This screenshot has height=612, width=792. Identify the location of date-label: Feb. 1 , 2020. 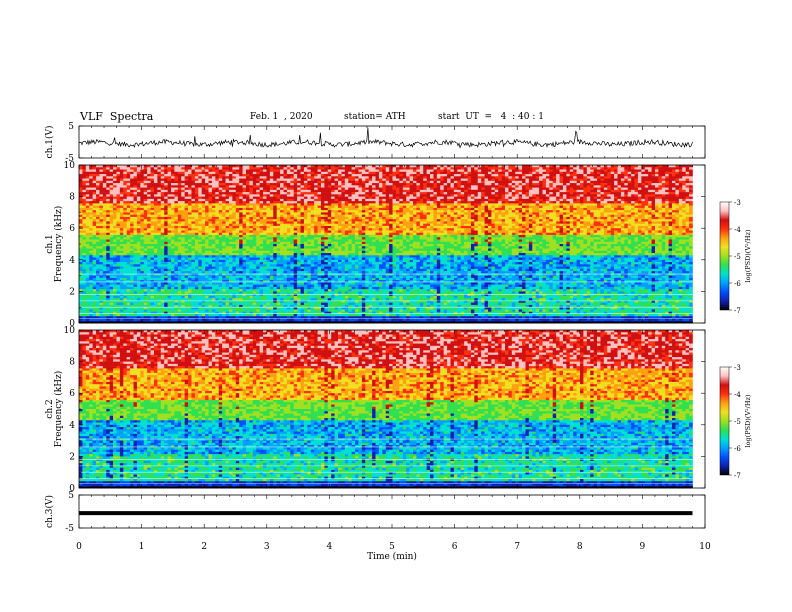
(281, 117).